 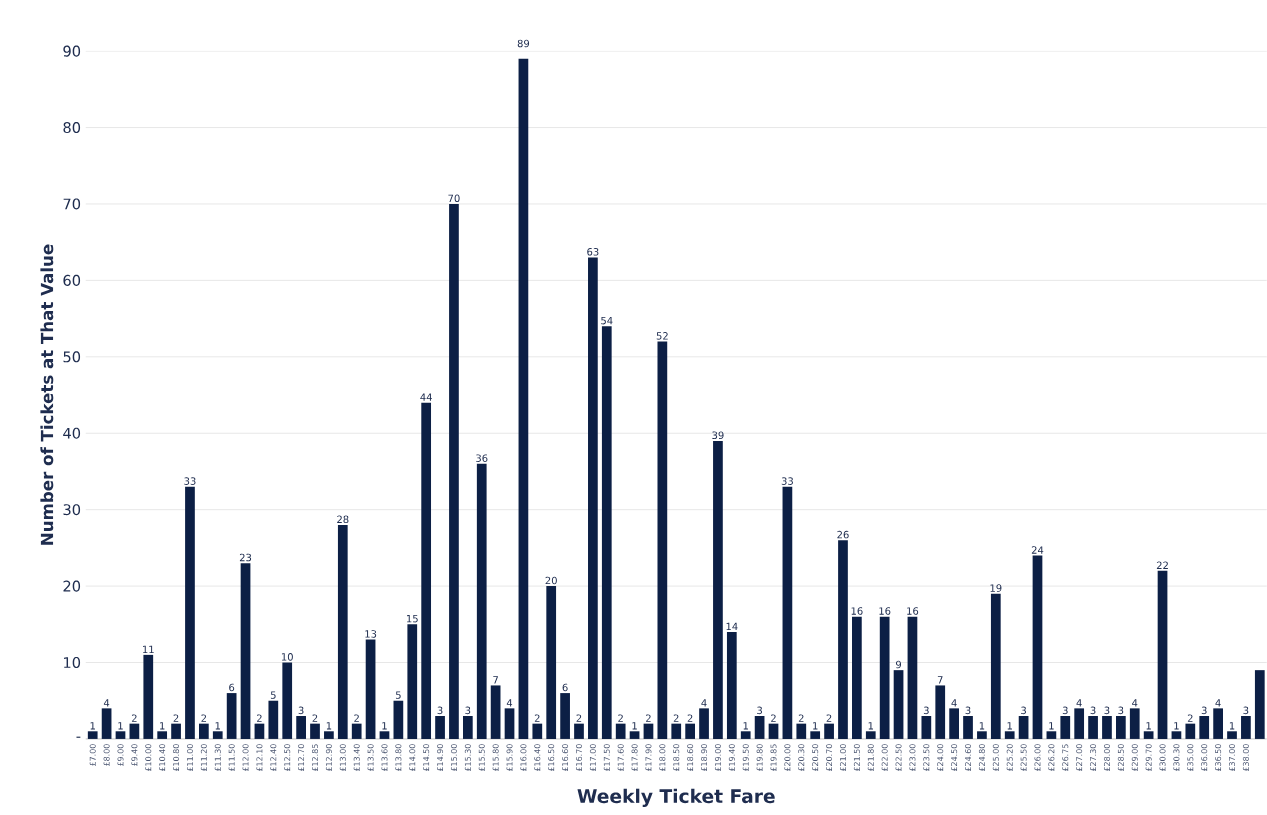 What do you see at coordinates (72, 281) in the screenshot?
I see `y-tick-label: 60` at bounding box center [72, 281].